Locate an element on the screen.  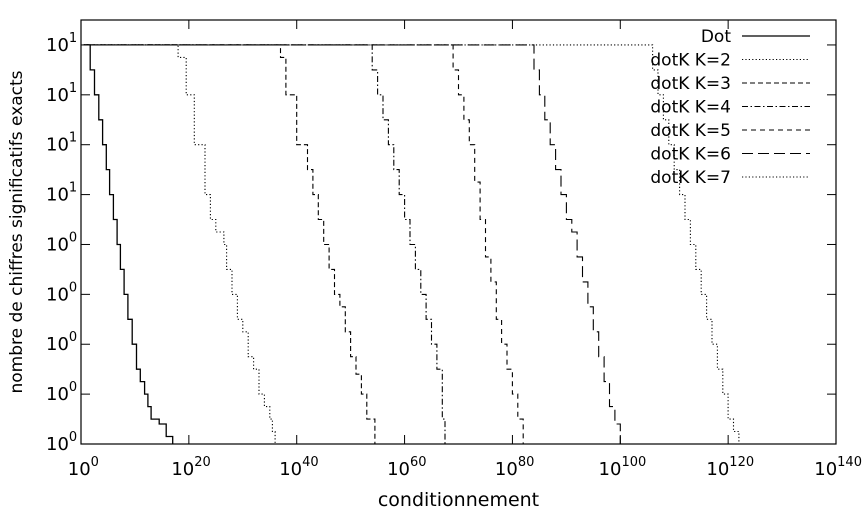
x-axis-label: conditionnement is located at coordinates (458, 500).